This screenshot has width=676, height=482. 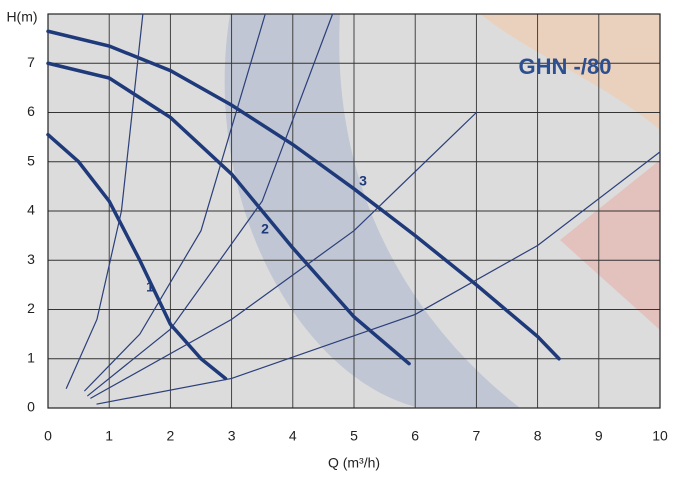 What do you see at coordinates (48, 436) in the screenshot?
I see `x-tick-label: 0` at bounding box center [48, 436].